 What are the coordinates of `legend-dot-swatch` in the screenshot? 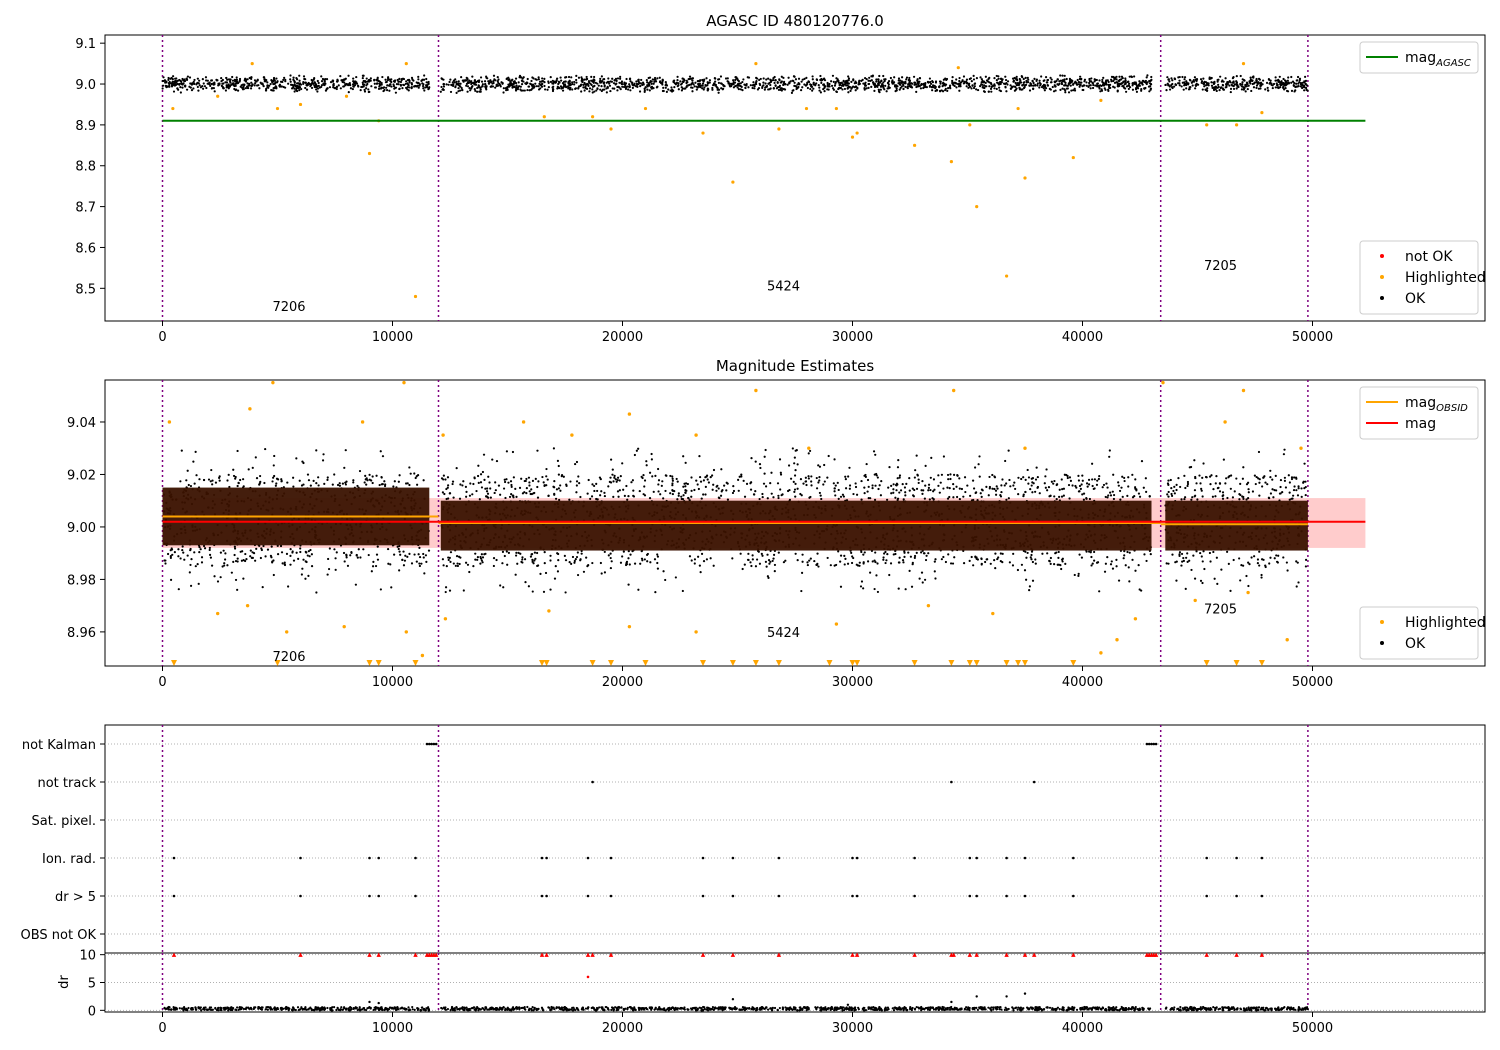 It's located at (1382, 277).